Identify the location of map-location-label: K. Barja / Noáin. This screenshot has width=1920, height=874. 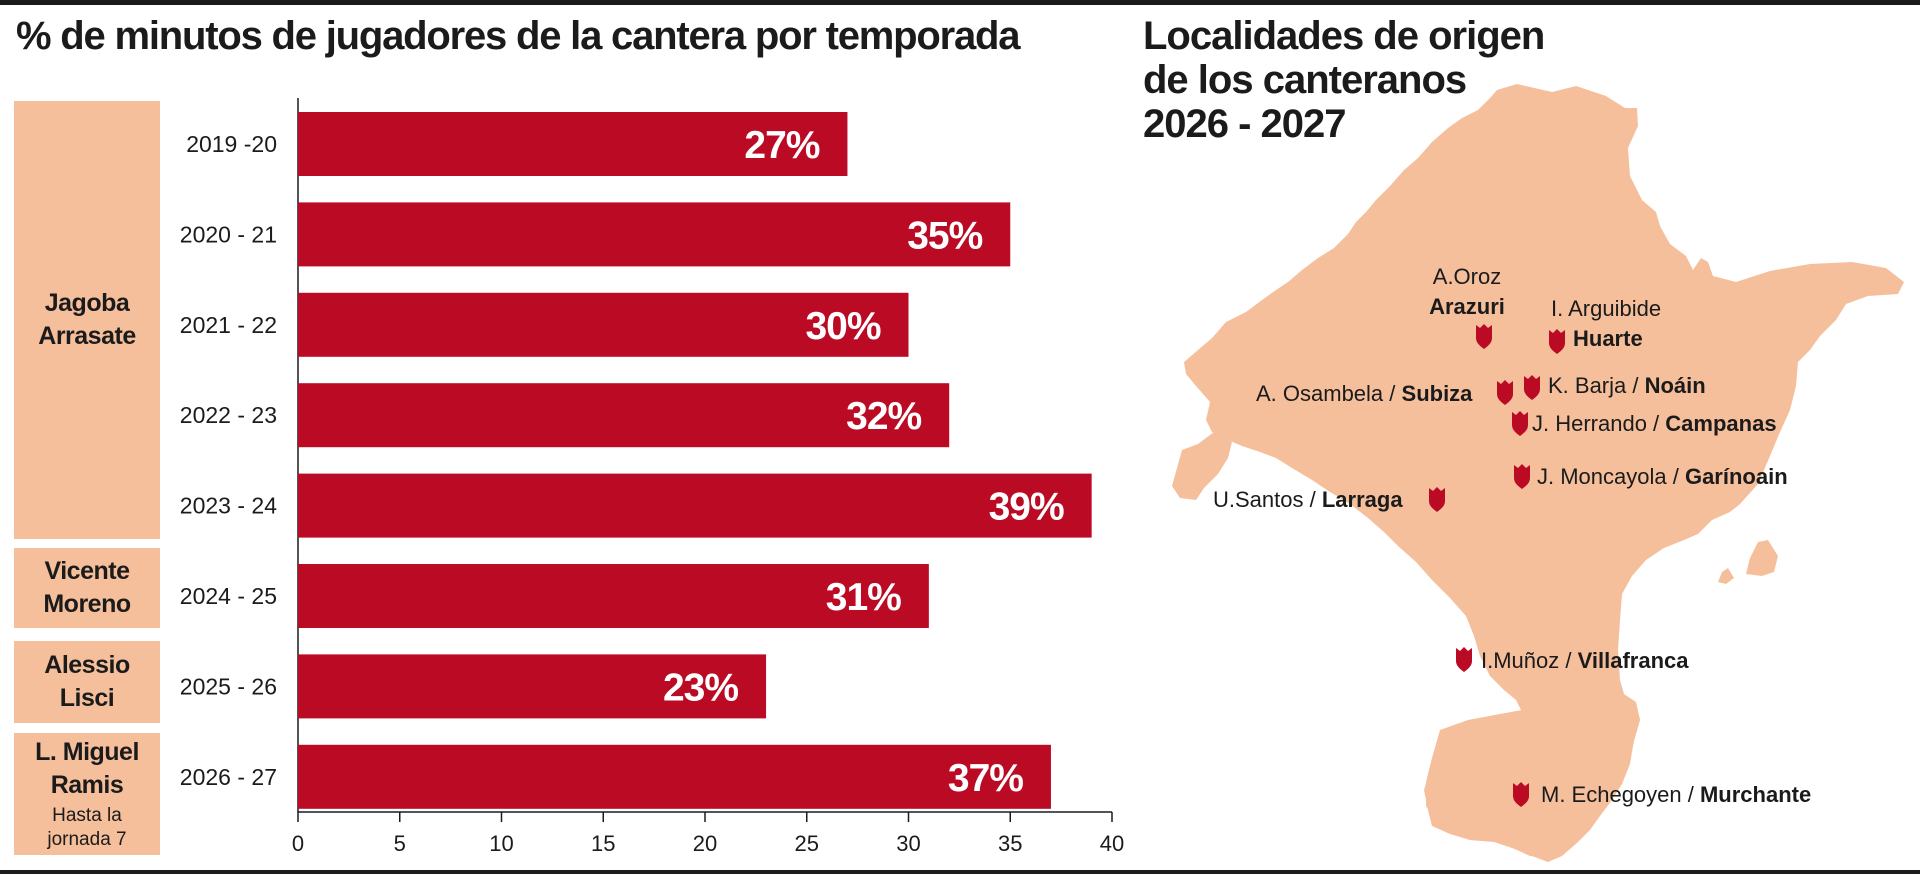
(1627, 385).